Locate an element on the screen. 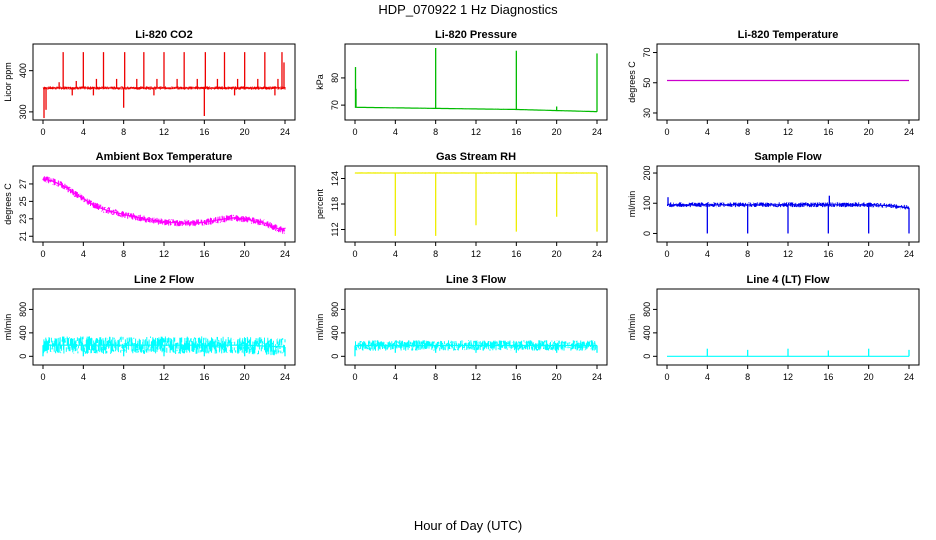 The width and height of the screenshot is (936, 540). y-tick-label: 25 is located at coordinates (23, 201).